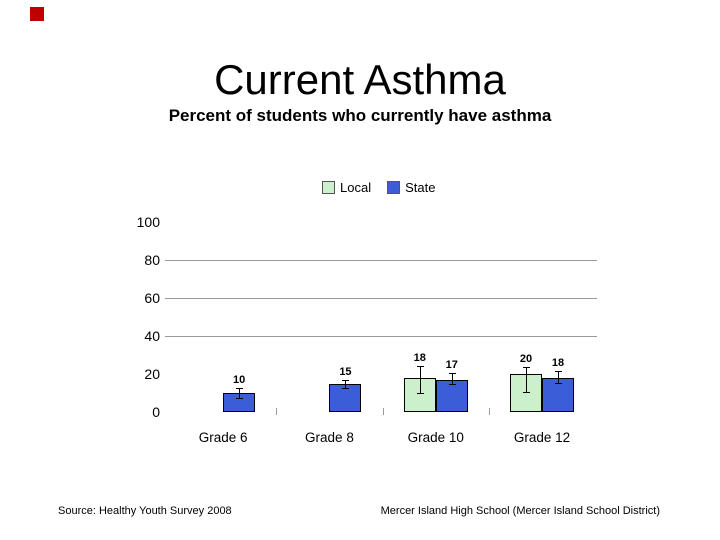  I want to click on bar-value-label-local-grade-12: 20, so click(526, 359).